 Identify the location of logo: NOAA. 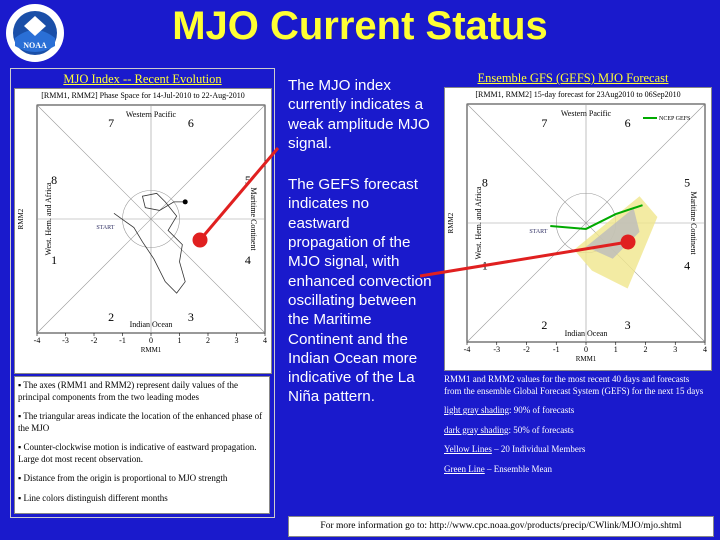
(35, 33).